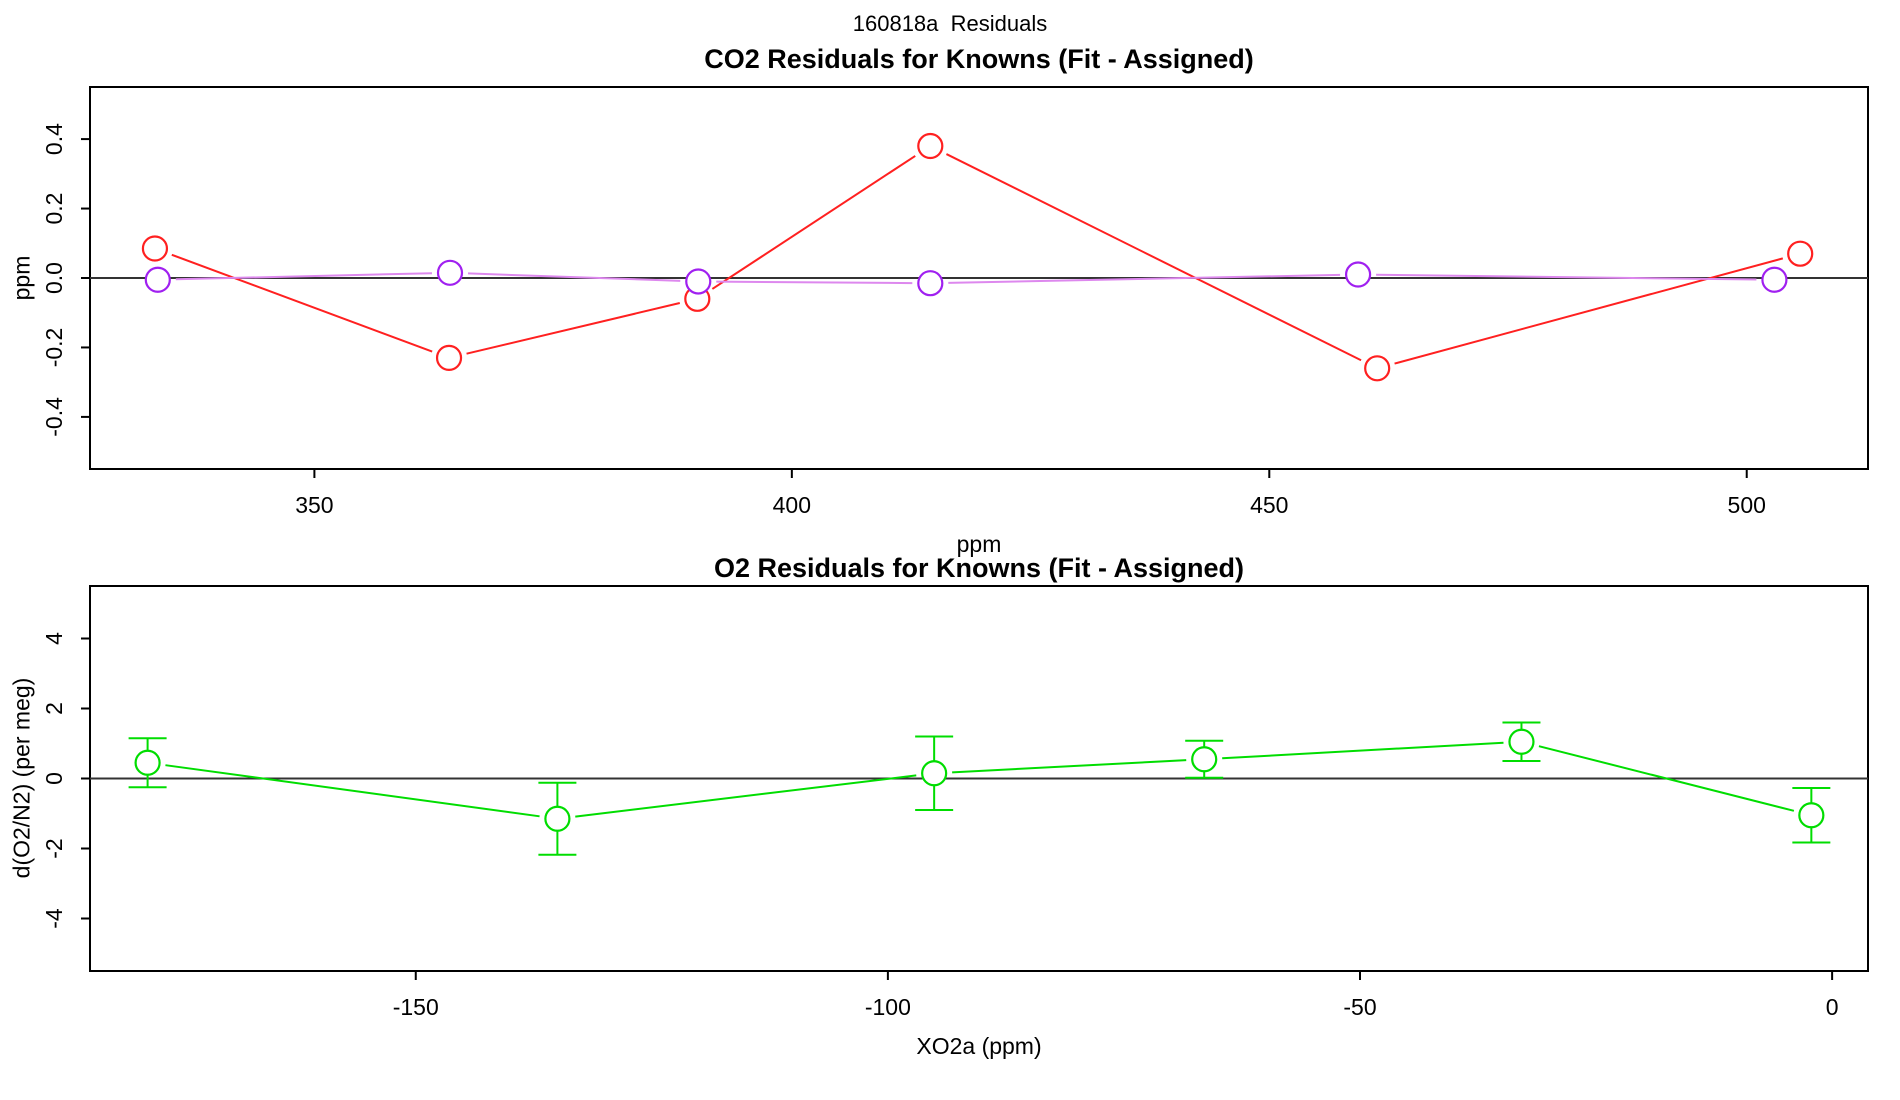 This screenshot has width=1900, height=1100. What do you see at coordinates (979, 544) in the screenshot?
I see `co2-x-axis-label: ppm` at bounding box center [979, 544].